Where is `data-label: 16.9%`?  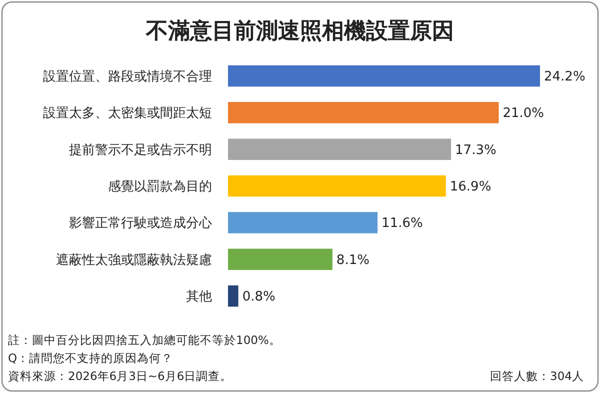
data-label: 16.9% is located at coordinates (471, 187).